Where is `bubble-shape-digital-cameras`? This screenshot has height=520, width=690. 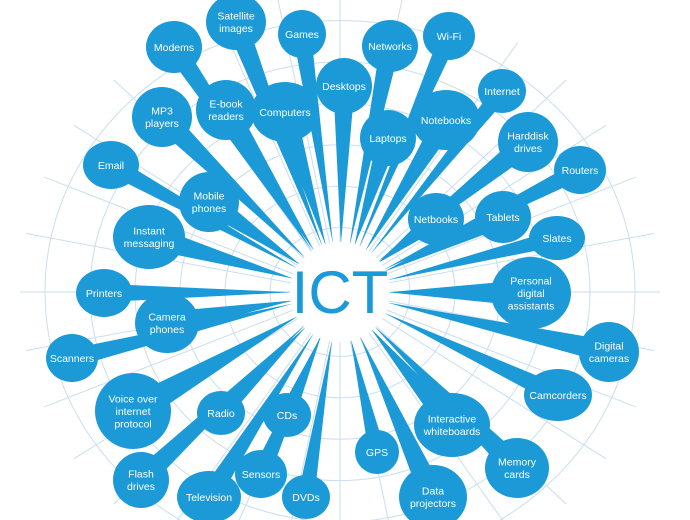 bubble-shape-digital-cameras is located at coordinates (609, 352).